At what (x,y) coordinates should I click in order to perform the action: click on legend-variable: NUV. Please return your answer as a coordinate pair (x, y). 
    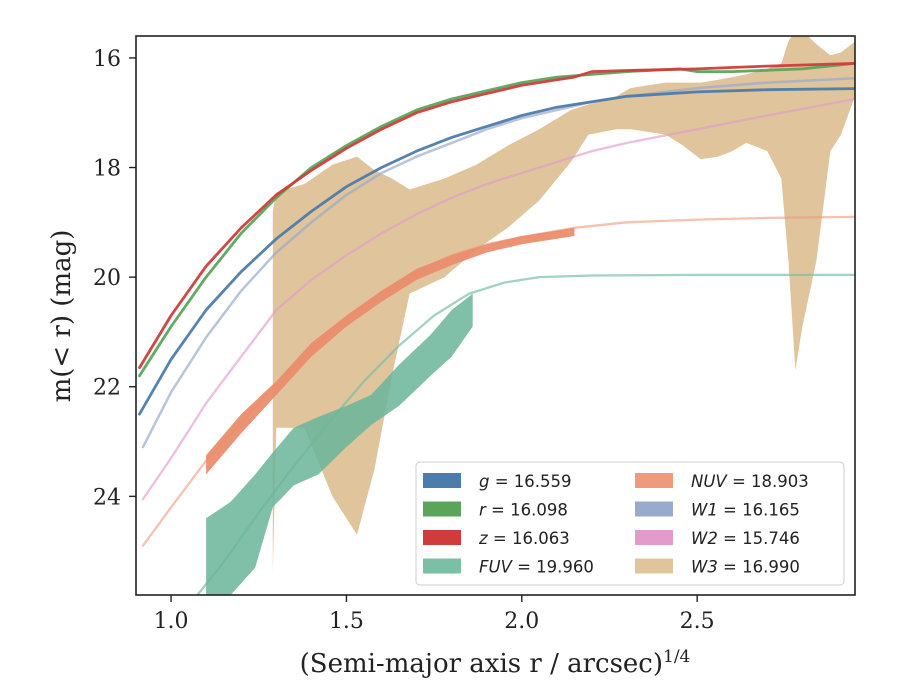
    Looking at the image, I should click on (709, 481).